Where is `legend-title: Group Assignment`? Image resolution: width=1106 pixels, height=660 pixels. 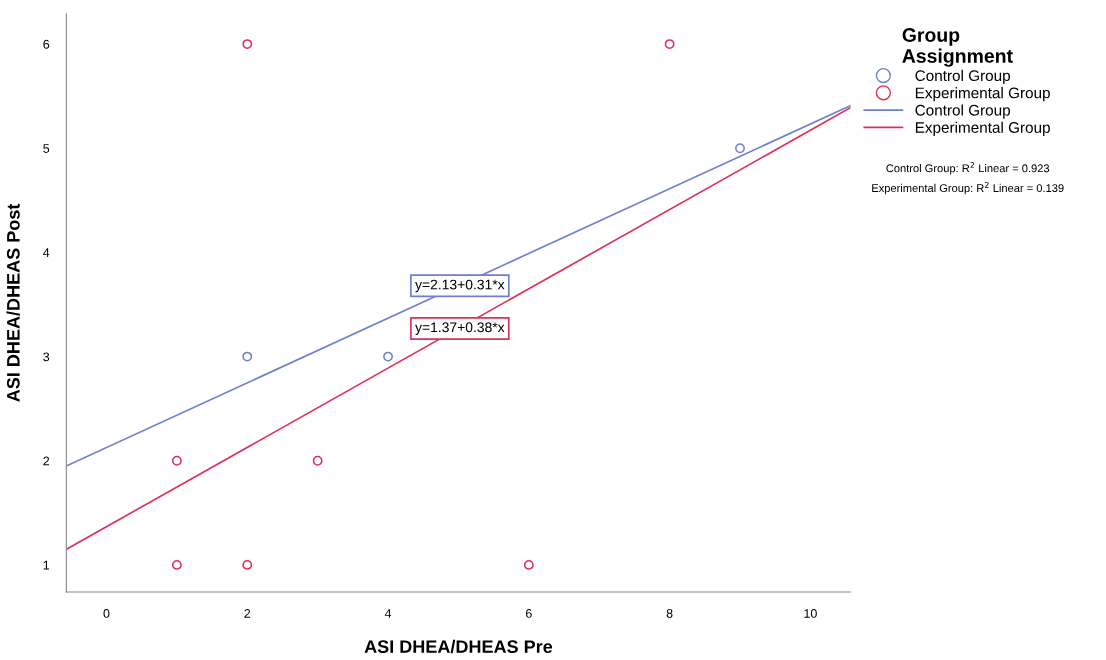 legend-title: Group Assignment is located at coordinates (957, 47).